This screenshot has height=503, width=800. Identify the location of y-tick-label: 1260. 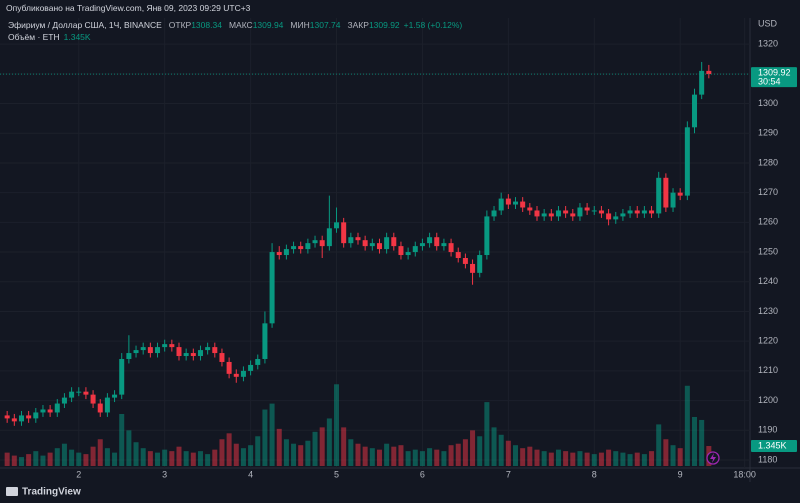
(768, 222).